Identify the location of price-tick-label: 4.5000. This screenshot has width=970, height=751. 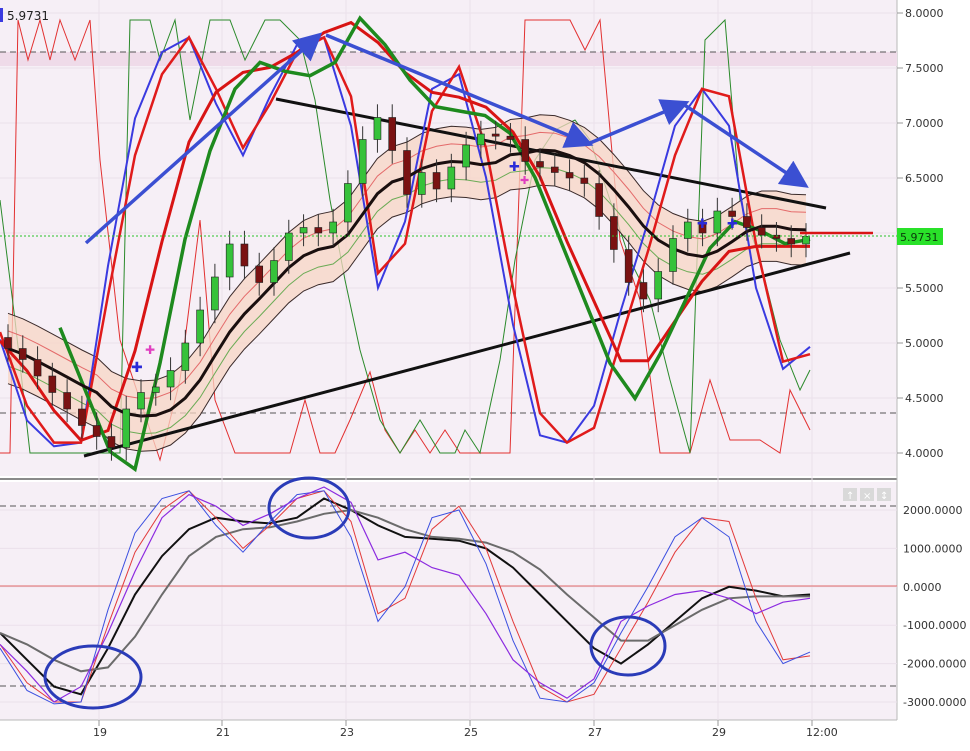
(924, 398).